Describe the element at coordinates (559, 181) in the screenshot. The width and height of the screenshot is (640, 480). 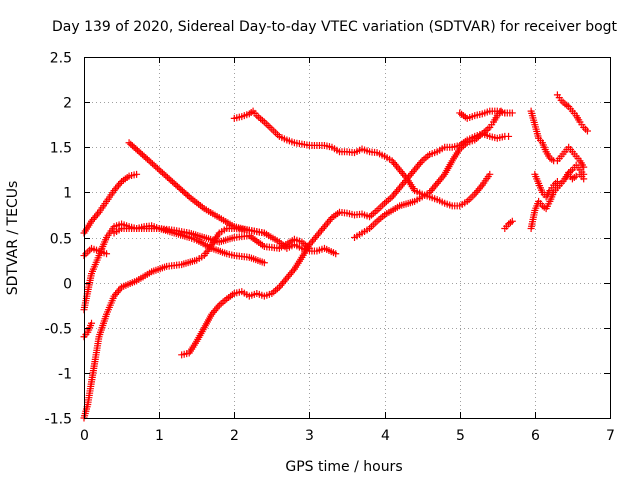
I see `series-trace-o` at that location.